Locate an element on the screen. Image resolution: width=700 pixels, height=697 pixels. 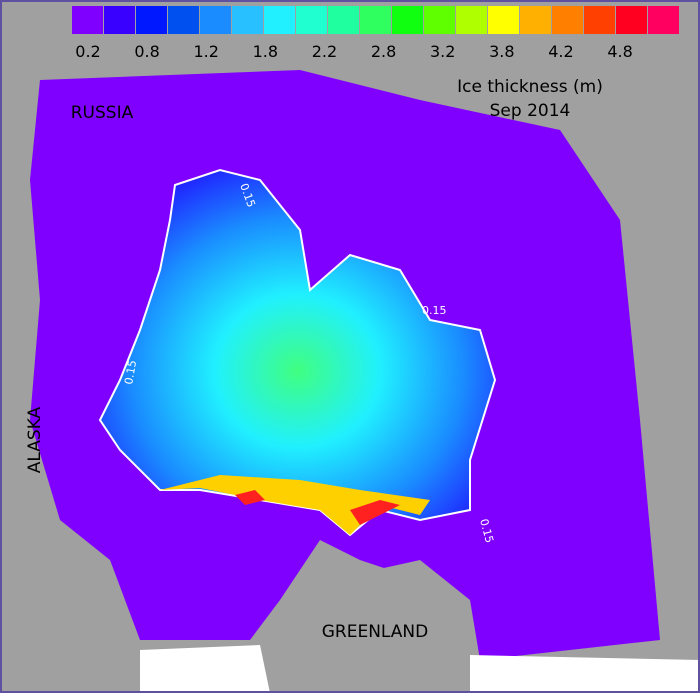
greenland is located at coordinates (360, 590).